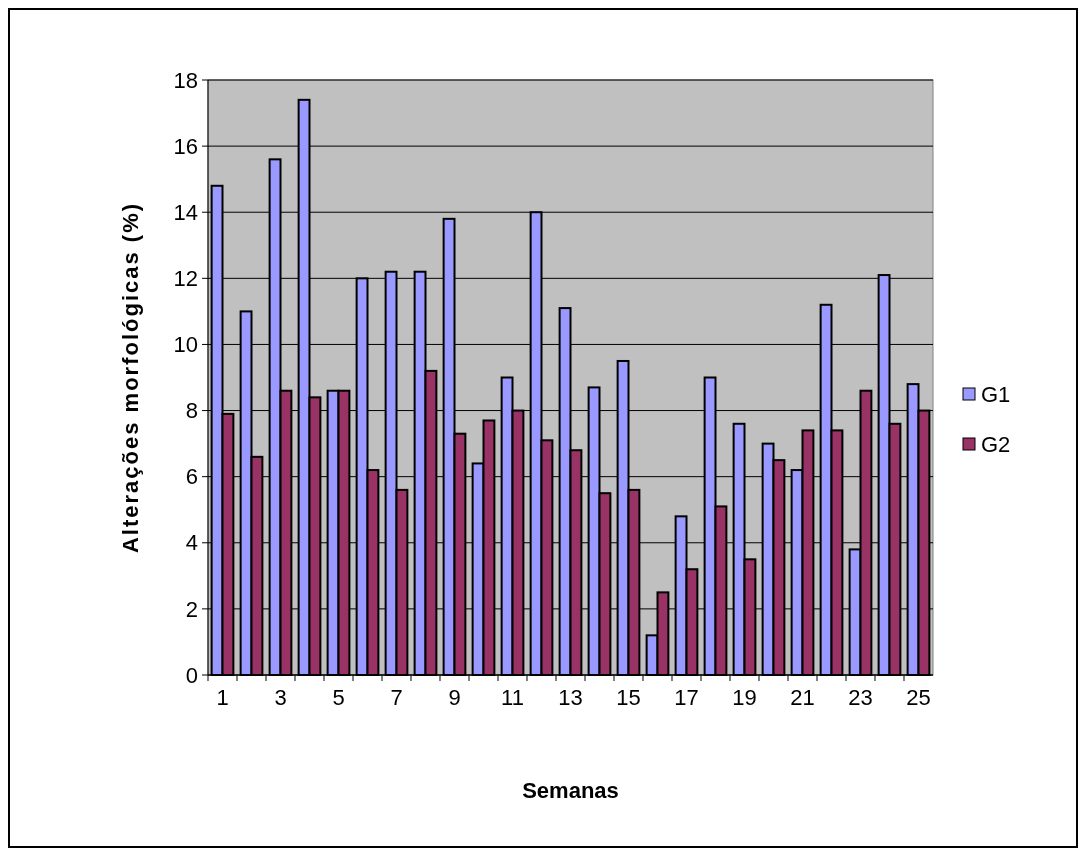 This screenshot has width=1086, height=856. Describe the element at coordinates (185, 345) in the screenshot. I see `y-tick-label: 10` at that location.